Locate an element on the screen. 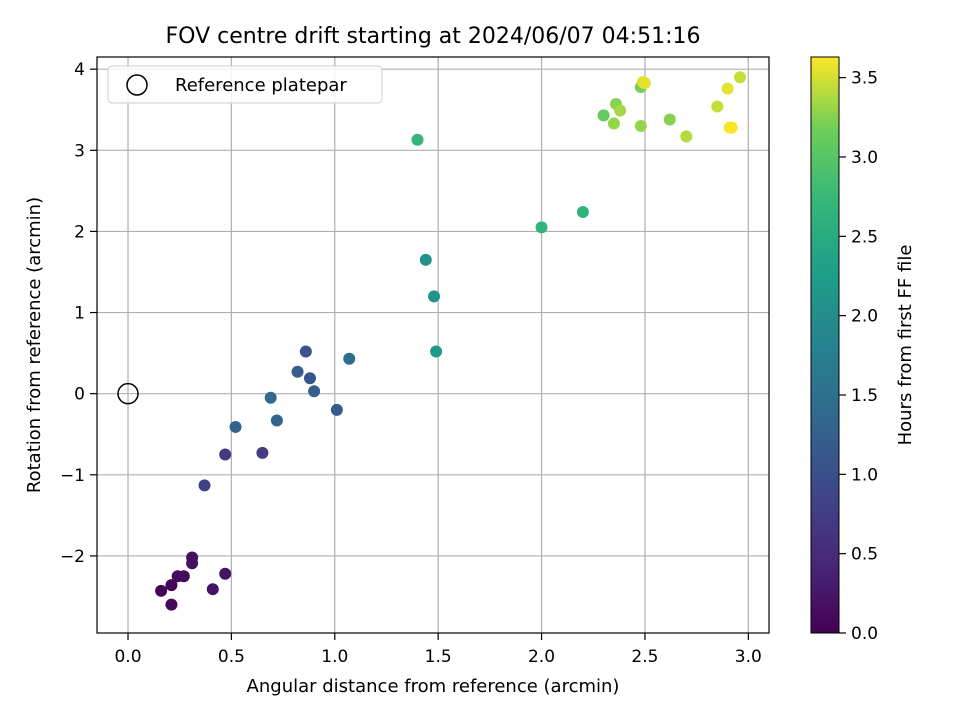 The width and height of the screenshot is (960, 720). x-tick-label: 1.0 is located at coordinates (334, 657).